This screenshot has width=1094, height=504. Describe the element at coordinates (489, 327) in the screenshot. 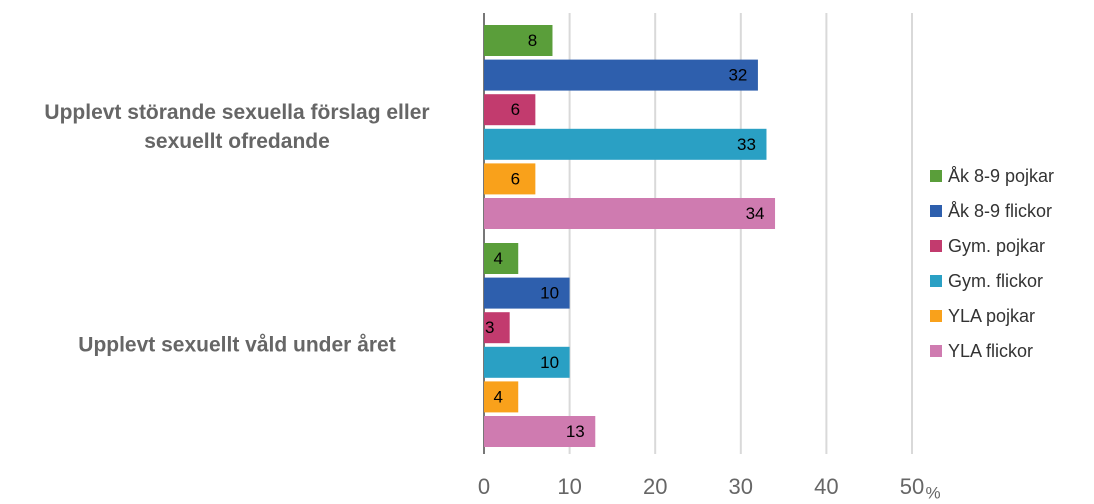

I see `data-label: 3` at that location.